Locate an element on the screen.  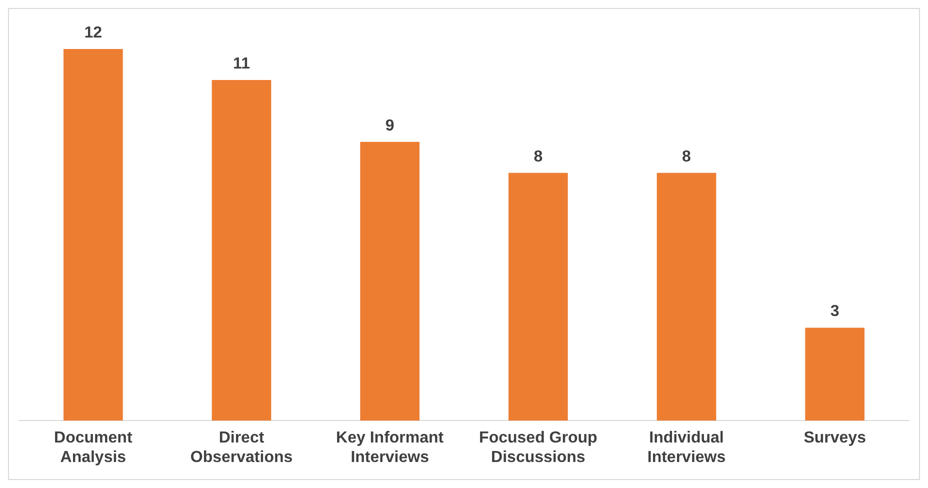
x-tick-label: Document Analysis is located at coordinates (93, 448).